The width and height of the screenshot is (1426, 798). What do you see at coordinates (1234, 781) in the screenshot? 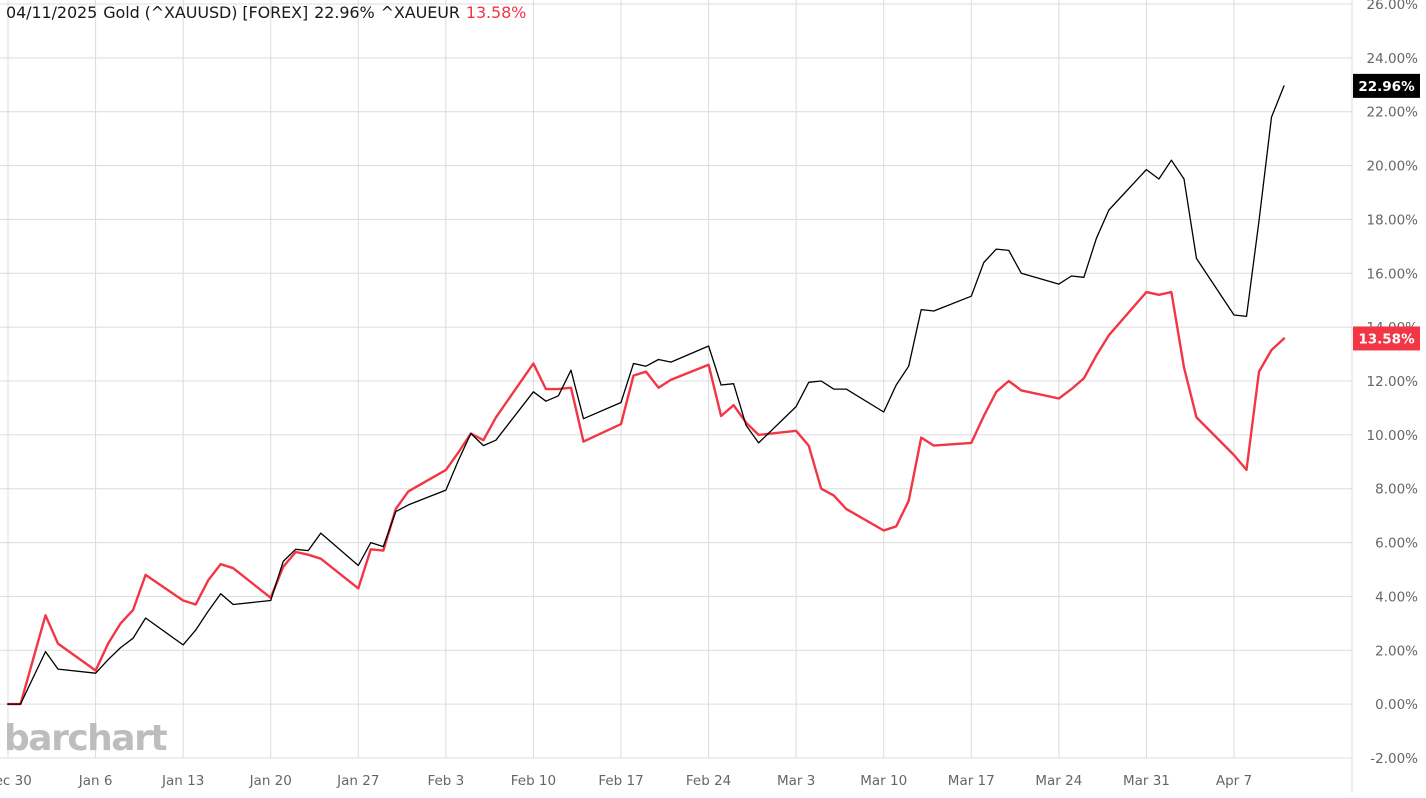
I see `x-tick-label: Apr 7` at bounding box center [1234, 781].